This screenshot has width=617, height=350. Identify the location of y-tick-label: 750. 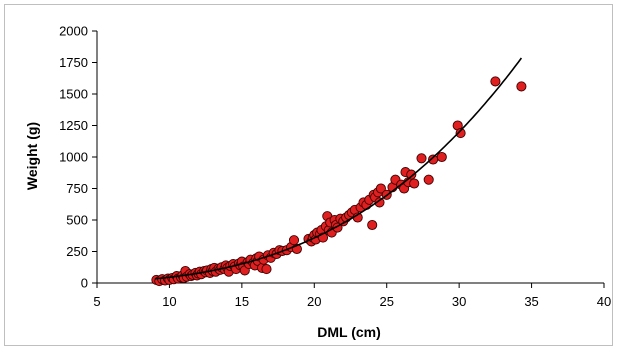
(77, 188).